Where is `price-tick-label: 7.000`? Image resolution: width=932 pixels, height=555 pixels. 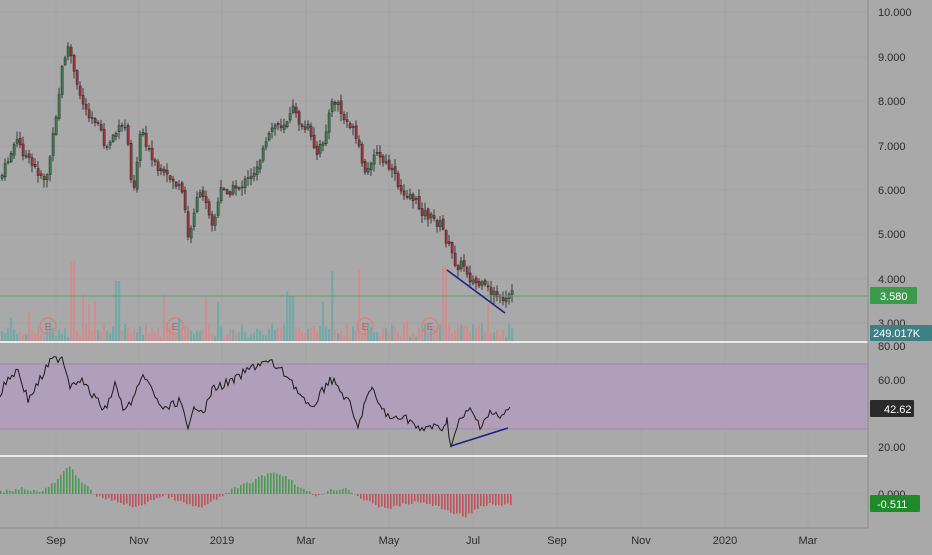 price-tick-label: 7.000 is located at coordinates (892, 147).